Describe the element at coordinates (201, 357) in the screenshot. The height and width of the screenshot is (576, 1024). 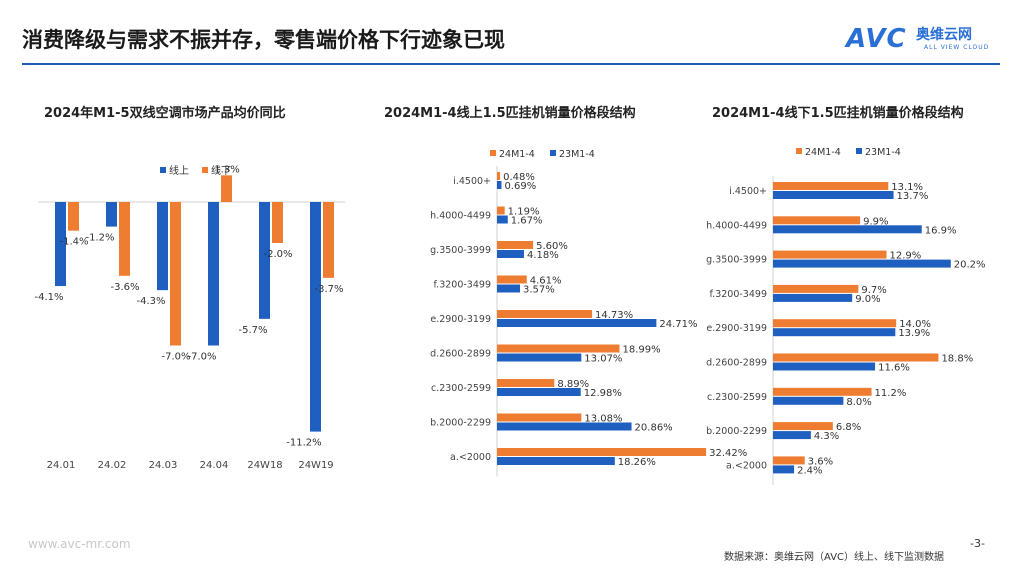
I see `chart1-label-online: -7.0%` at that location.